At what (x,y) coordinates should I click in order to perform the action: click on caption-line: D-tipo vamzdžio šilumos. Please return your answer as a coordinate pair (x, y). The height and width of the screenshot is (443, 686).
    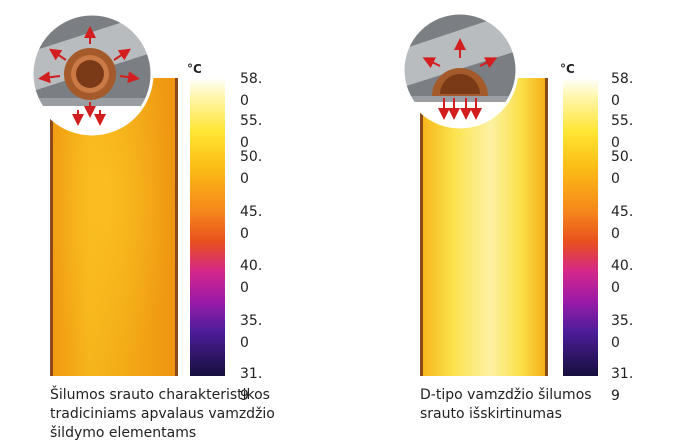
    Looking at the image, I should click on (506, 395).